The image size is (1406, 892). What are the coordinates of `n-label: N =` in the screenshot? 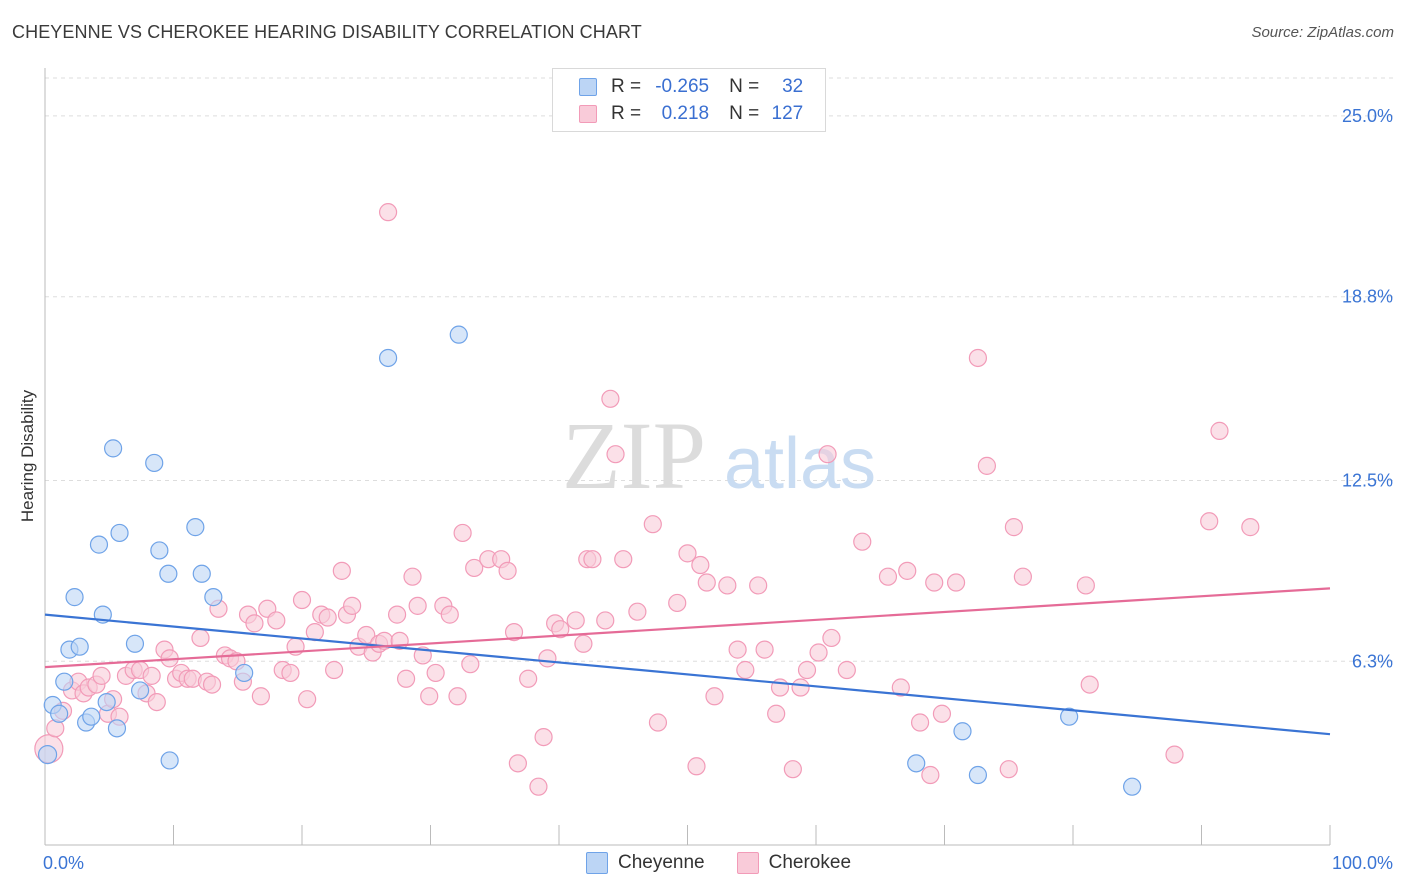 It's located at (744, 86).